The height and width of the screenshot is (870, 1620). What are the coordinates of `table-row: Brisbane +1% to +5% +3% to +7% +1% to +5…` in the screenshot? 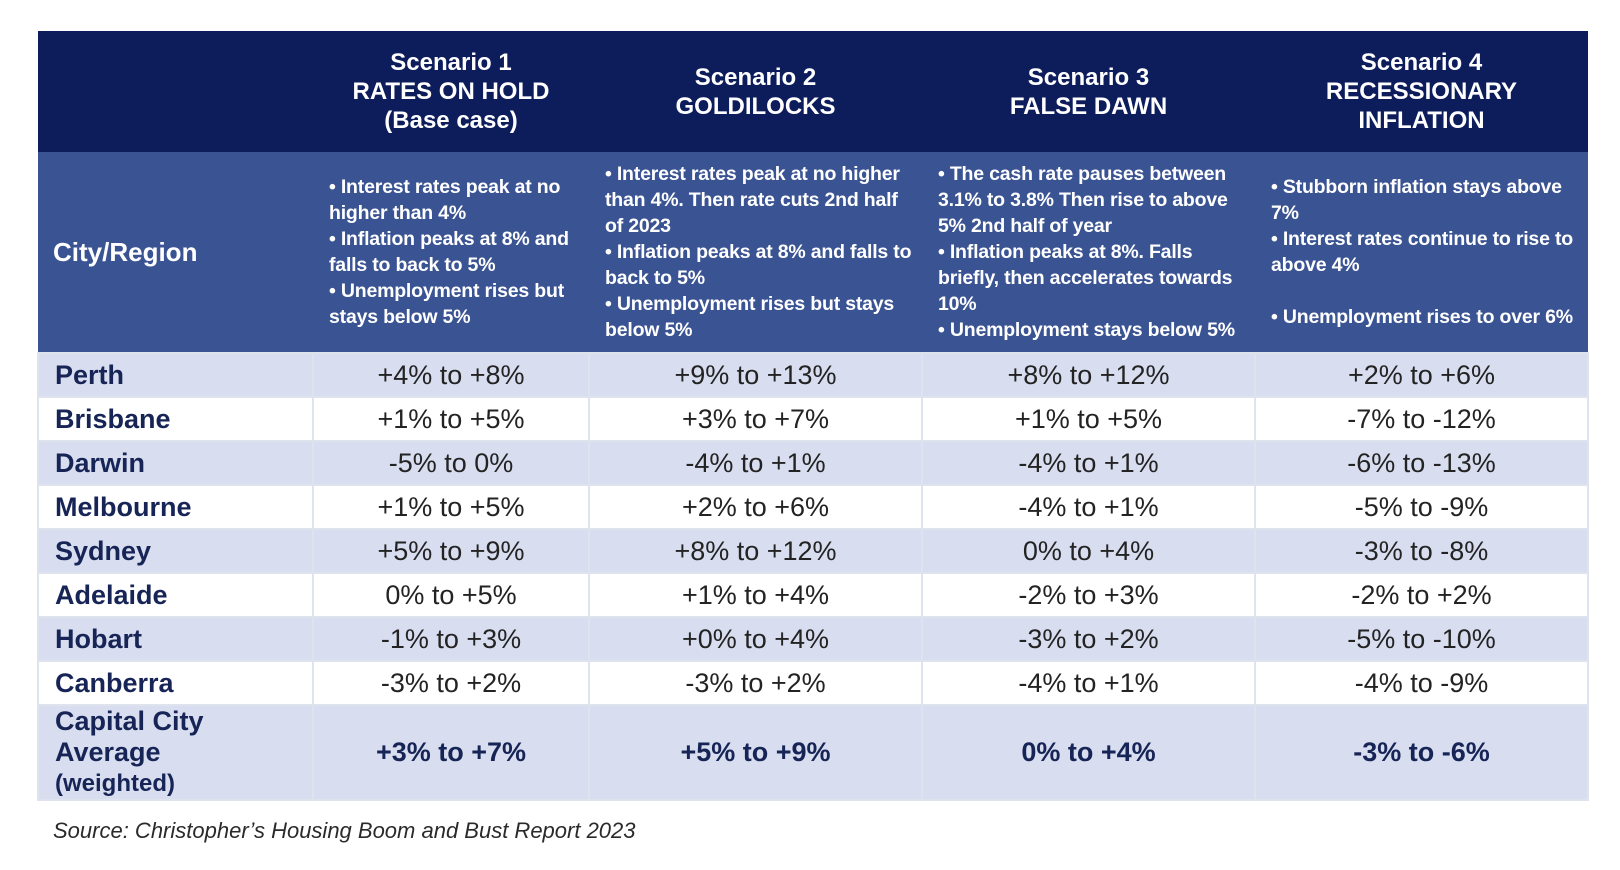 It's located at (813, 419).